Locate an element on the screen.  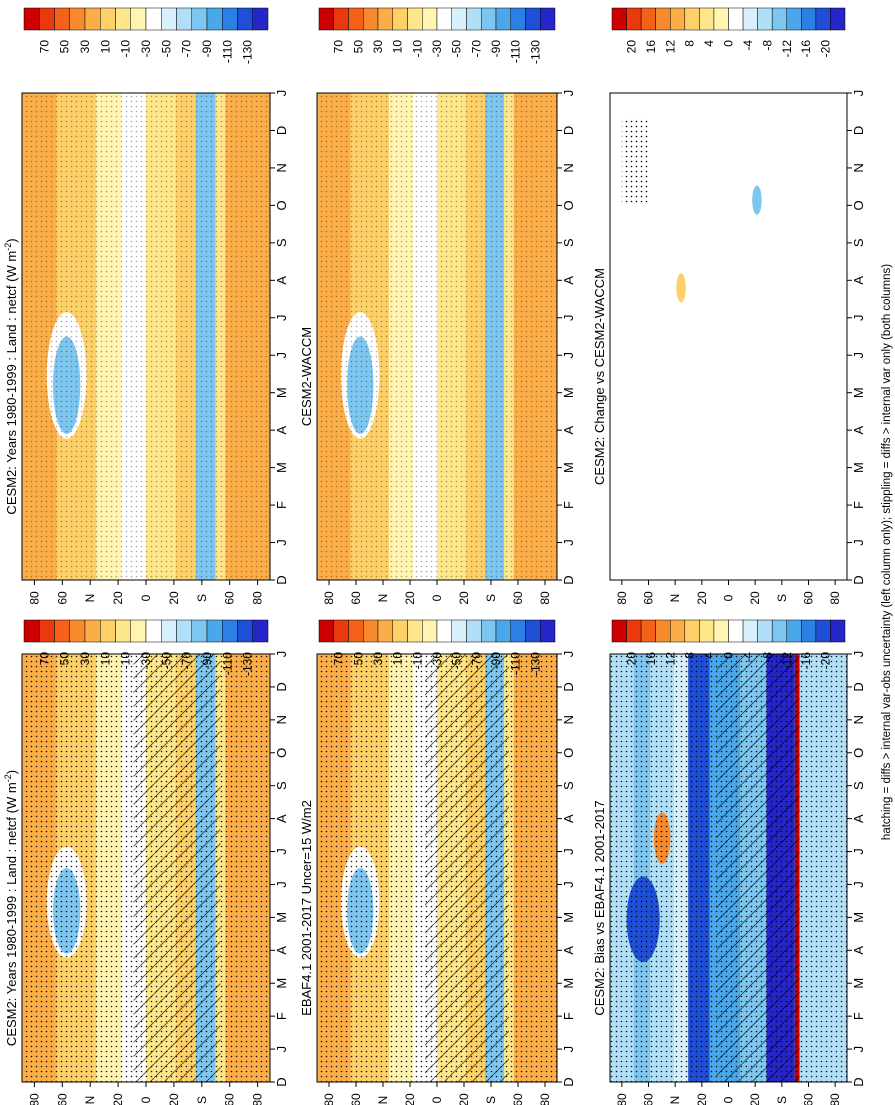
colorbar-label: -130 is located at coordinates (535, 664).